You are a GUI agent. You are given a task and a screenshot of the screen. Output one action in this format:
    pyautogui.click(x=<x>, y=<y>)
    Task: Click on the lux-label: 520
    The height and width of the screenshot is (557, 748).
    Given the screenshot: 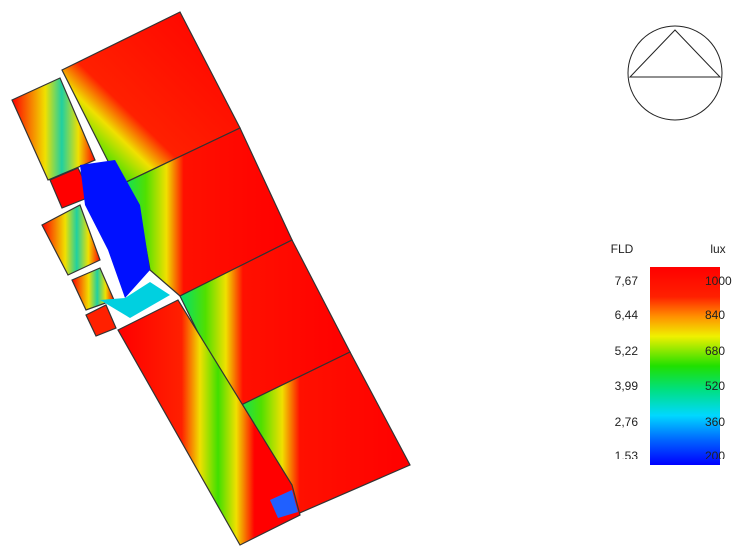 What is the action you would take?
    pyautogui.click(x=715, y=386)
    